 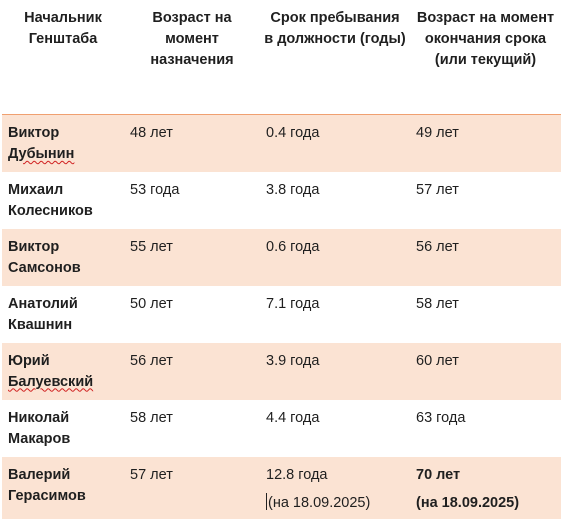 I want to click on term-cell: 0.6 года, so click(x=335, y=257).